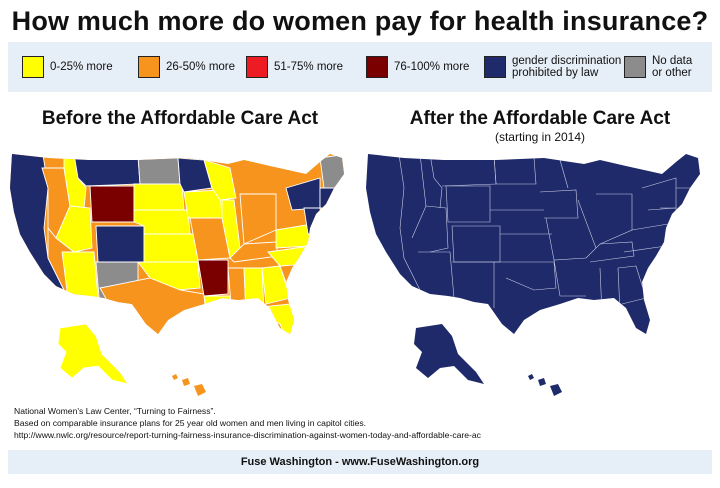  I want to click on legend-swatch-orange, so click(149, 67).